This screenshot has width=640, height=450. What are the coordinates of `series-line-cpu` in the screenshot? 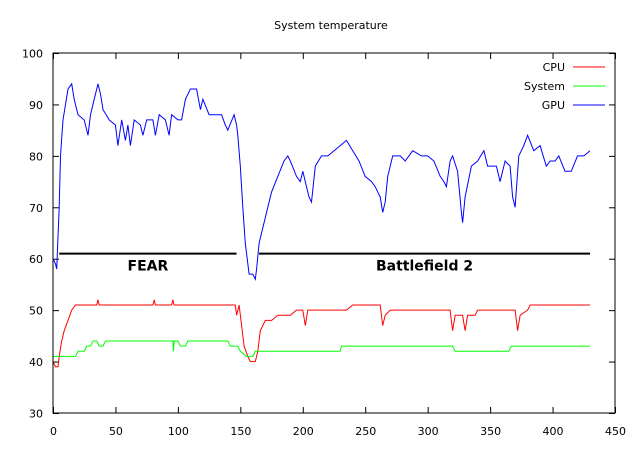 It's located at (321, 333).